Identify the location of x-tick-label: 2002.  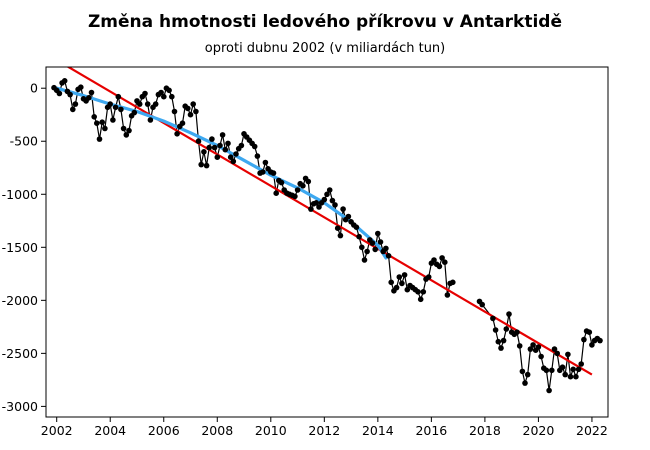
(57, 430).